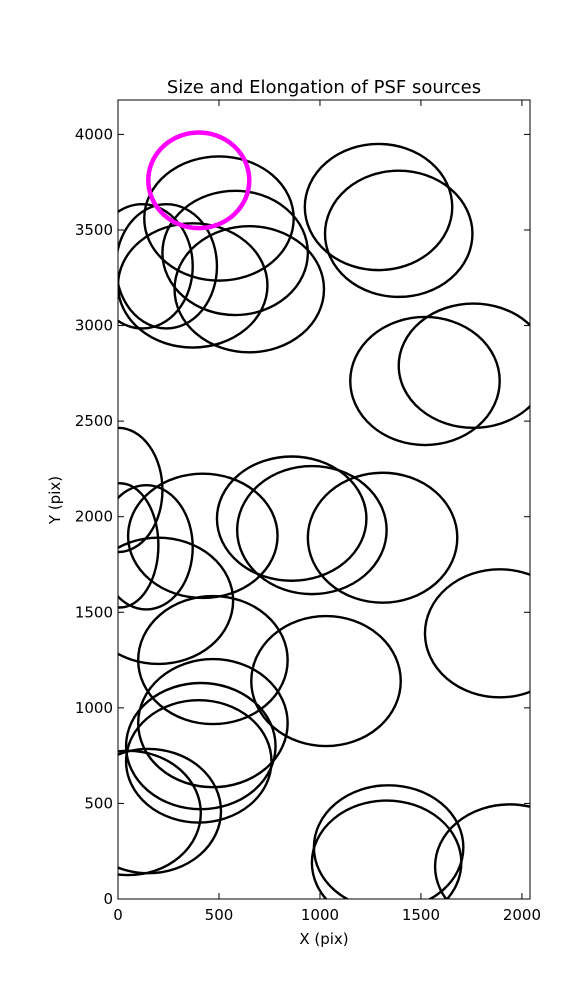 The width and height of the screenshot is (588, 1000). What do you see at coordinates (421, 915) in the screenshot?
I see `x-tick-label: 1500` at bounding box center [421, 915].